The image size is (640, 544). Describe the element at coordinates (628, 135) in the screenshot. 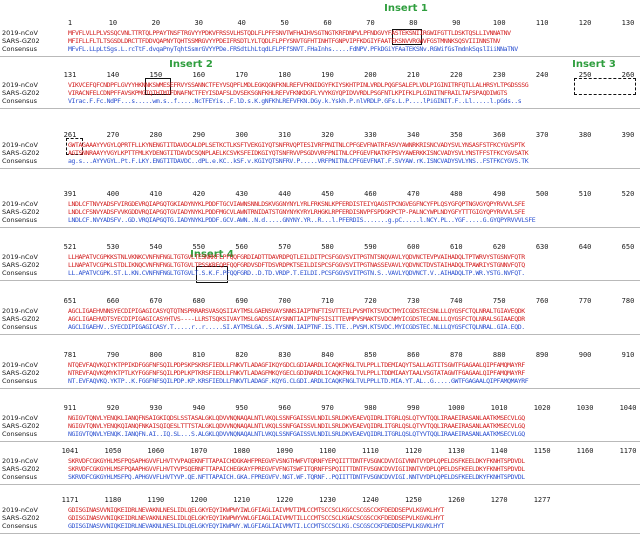

I see `position-tick: 390` at that location.